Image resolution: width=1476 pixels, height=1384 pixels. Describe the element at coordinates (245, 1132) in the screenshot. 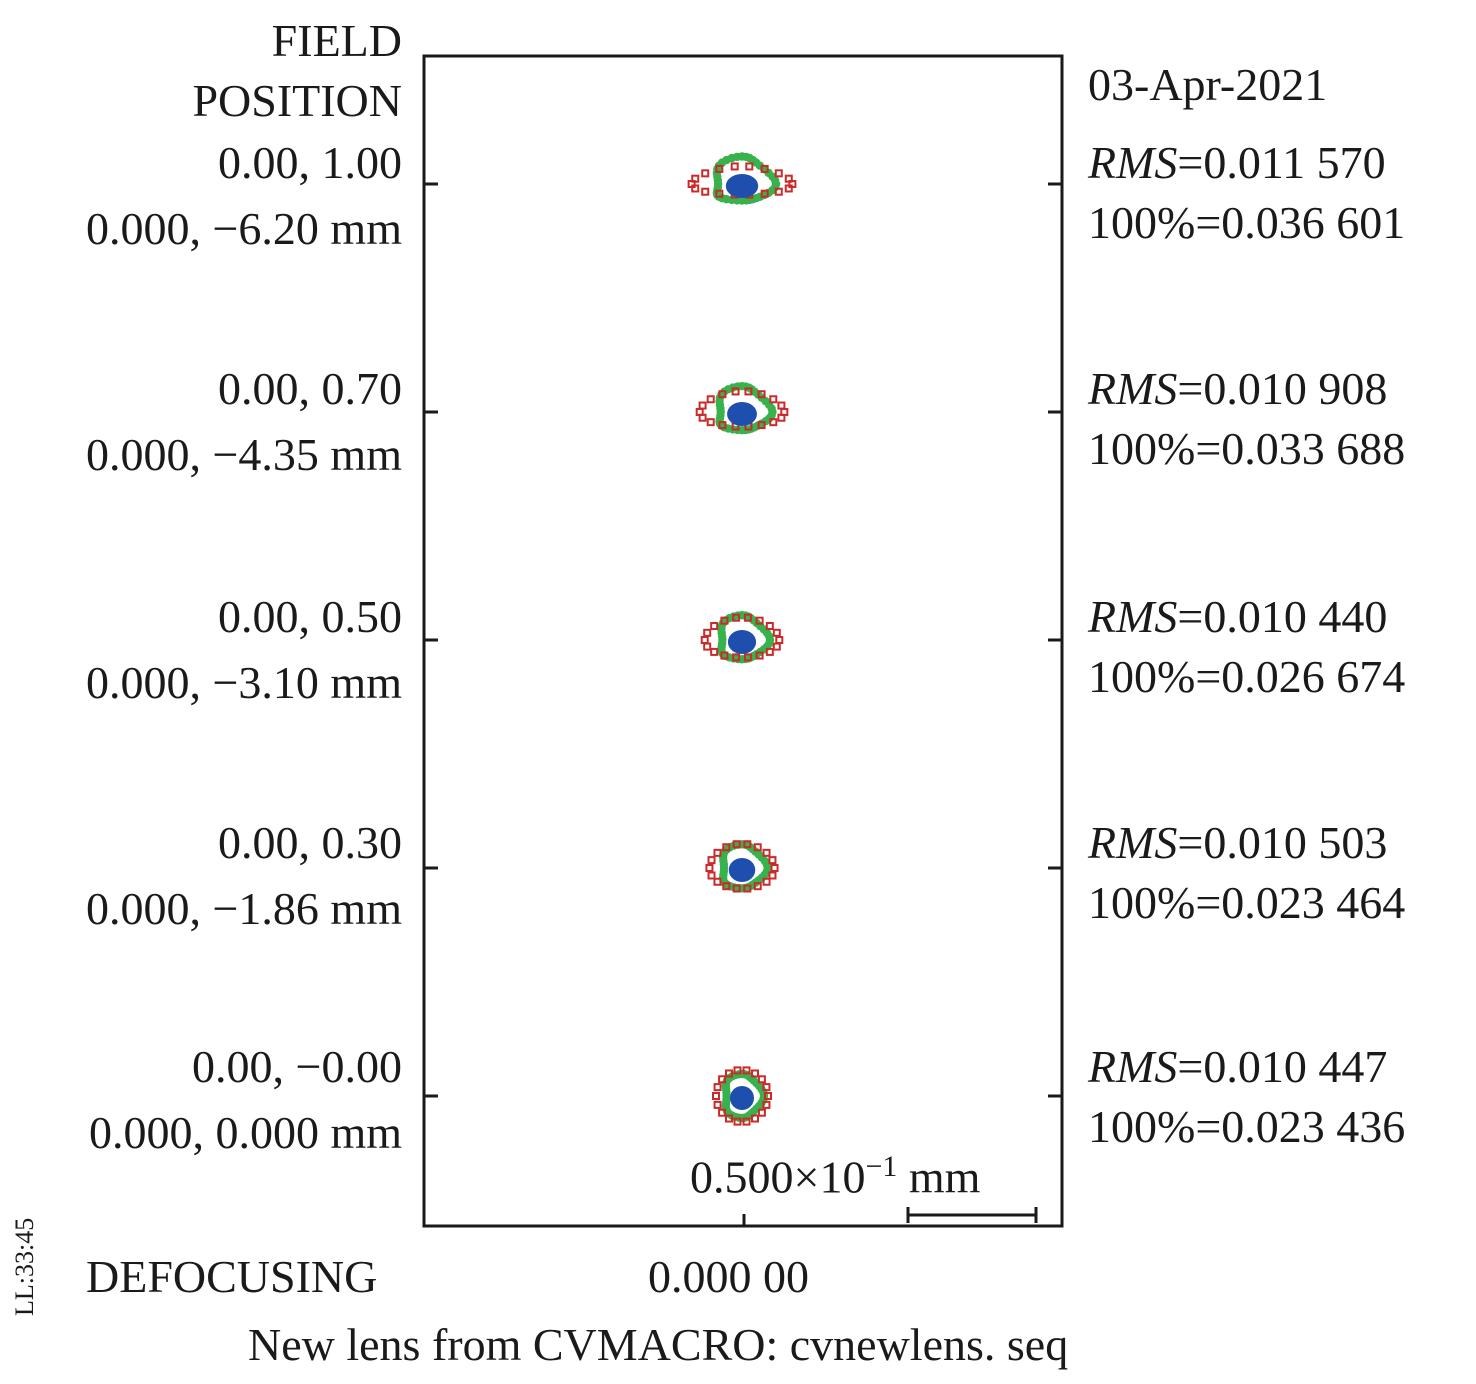

I see `field-abs-label: 0.000, 0.000 mm` at that location.